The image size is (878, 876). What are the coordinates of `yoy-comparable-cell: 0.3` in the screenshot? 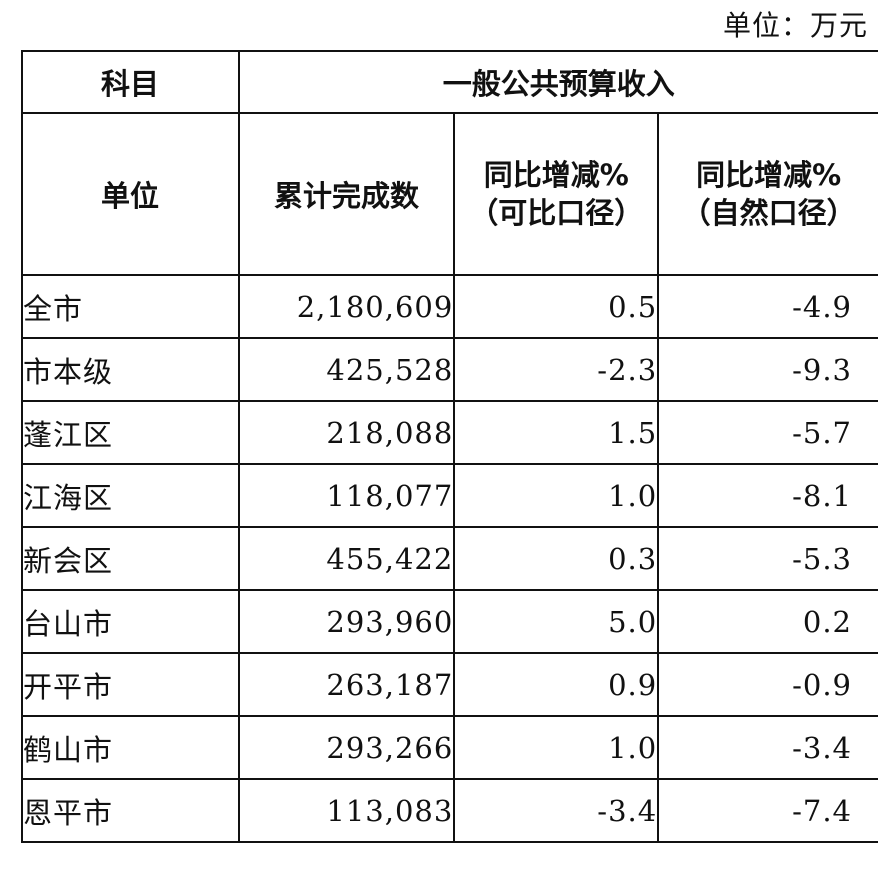 It's located at (556, 558).